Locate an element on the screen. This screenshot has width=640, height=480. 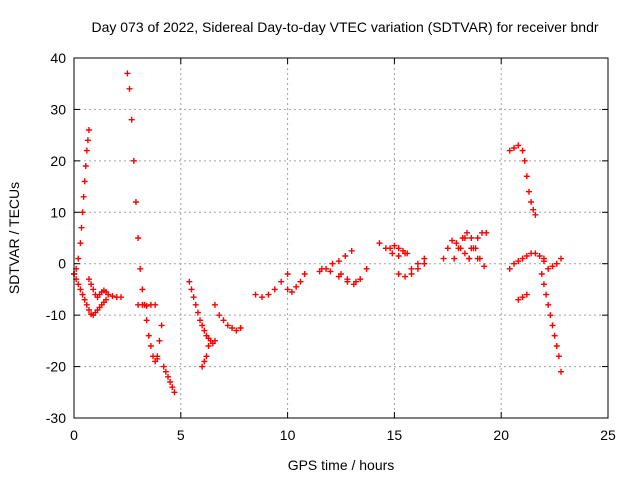
x-tick-label: 20 is located at coordinates (501, 435).